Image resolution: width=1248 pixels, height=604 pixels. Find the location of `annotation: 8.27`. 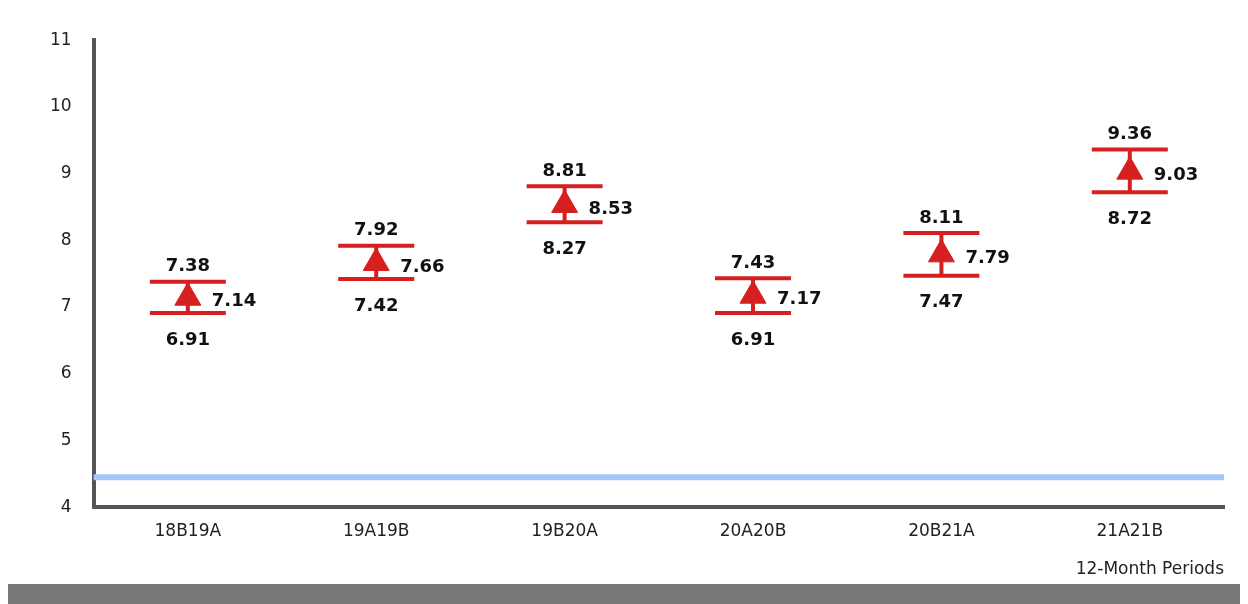

annotation: 8.27 is located at coordinates (564, 247).